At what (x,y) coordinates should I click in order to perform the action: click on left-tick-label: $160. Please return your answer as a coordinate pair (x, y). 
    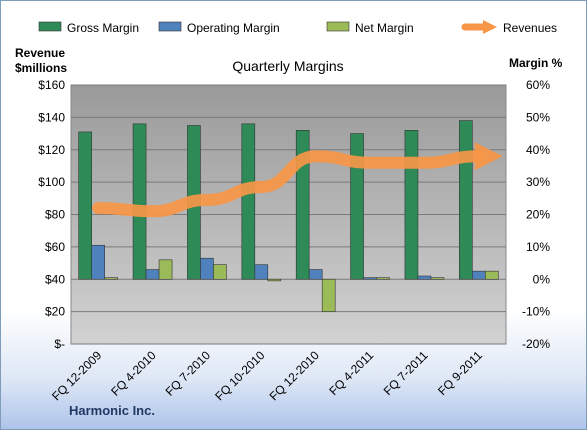
    Looking at the image, I should click on (51, 85).